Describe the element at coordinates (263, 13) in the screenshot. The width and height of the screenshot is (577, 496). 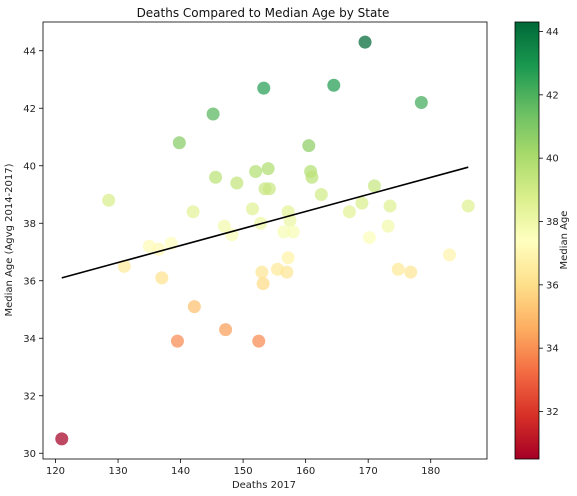
I see `chart-title: Deaths Compared to Median Age by State` at that location.